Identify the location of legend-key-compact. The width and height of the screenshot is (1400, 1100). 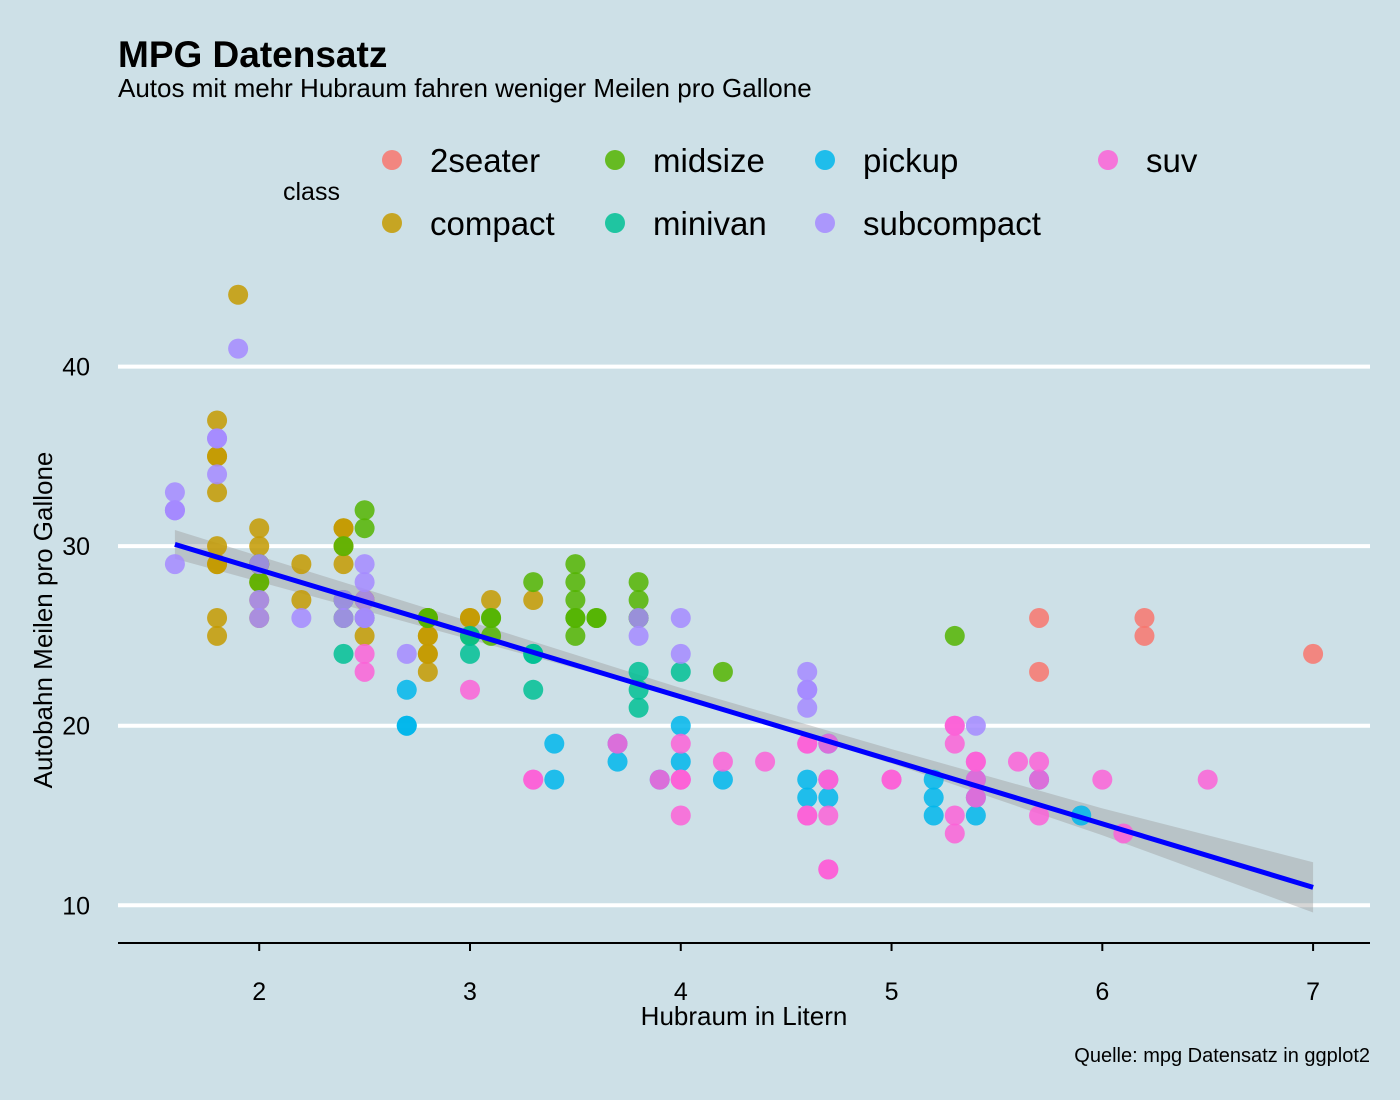
(392, 223).